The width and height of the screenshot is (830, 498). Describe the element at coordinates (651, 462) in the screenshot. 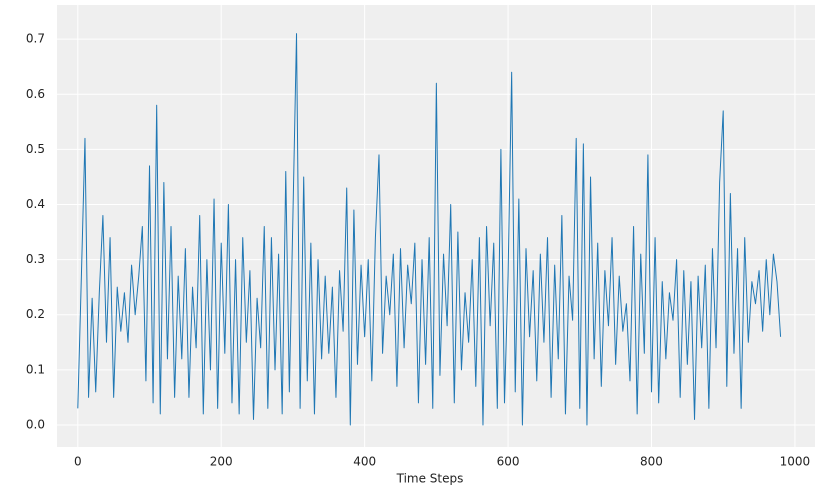

I see `x-tick-label: 800` at that location.